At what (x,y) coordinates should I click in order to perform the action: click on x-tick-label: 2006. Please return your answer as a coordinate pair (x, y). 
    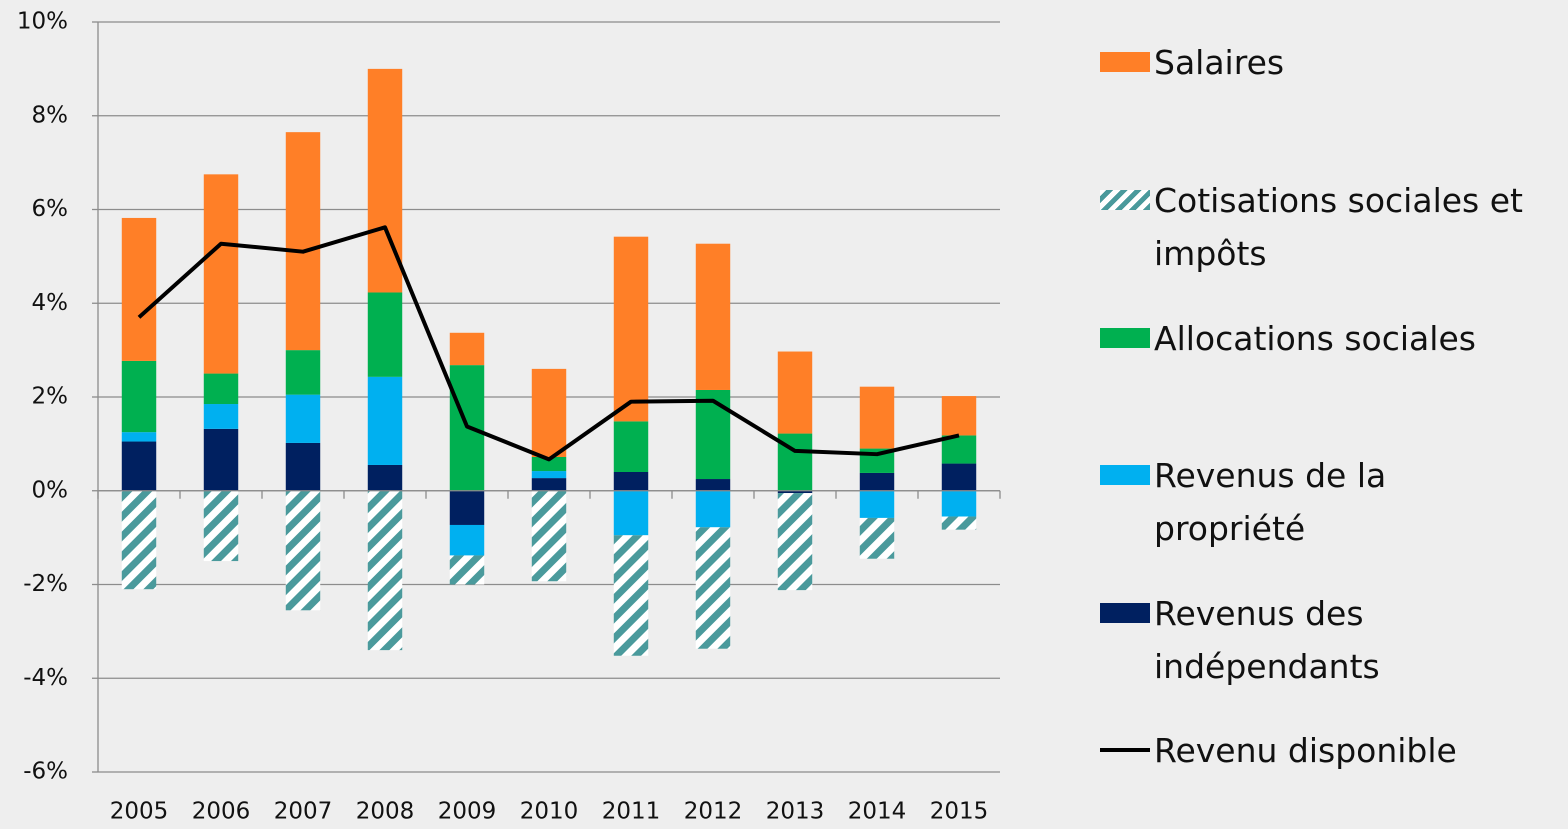
    Looking at the image, I should click on (221, 812).